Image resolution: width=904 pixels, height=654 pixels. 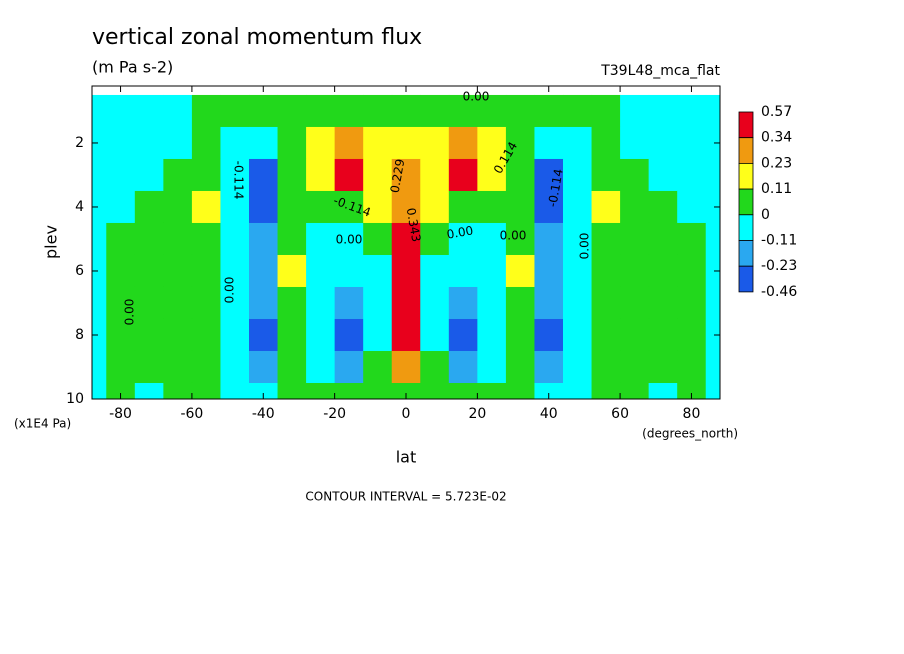 What do you see at coordinates (230, 290) in the screenshot?
I see `contour-label: 0.00` at bounding box center [230, 290].